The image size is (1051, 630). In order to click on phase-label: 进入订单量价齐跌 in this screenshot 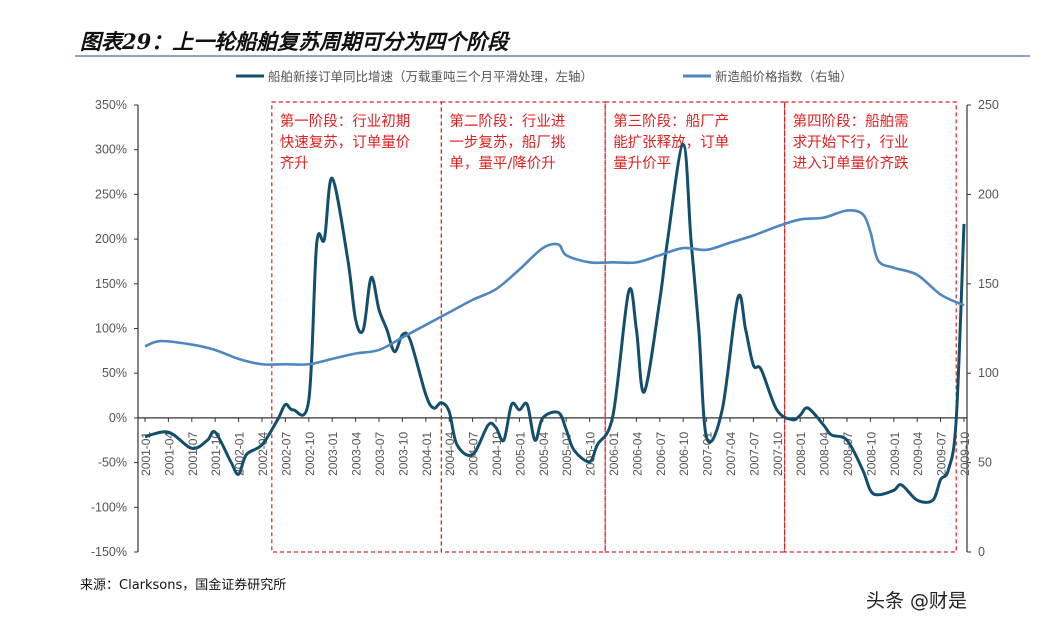, I will do `click(851, 163)`.